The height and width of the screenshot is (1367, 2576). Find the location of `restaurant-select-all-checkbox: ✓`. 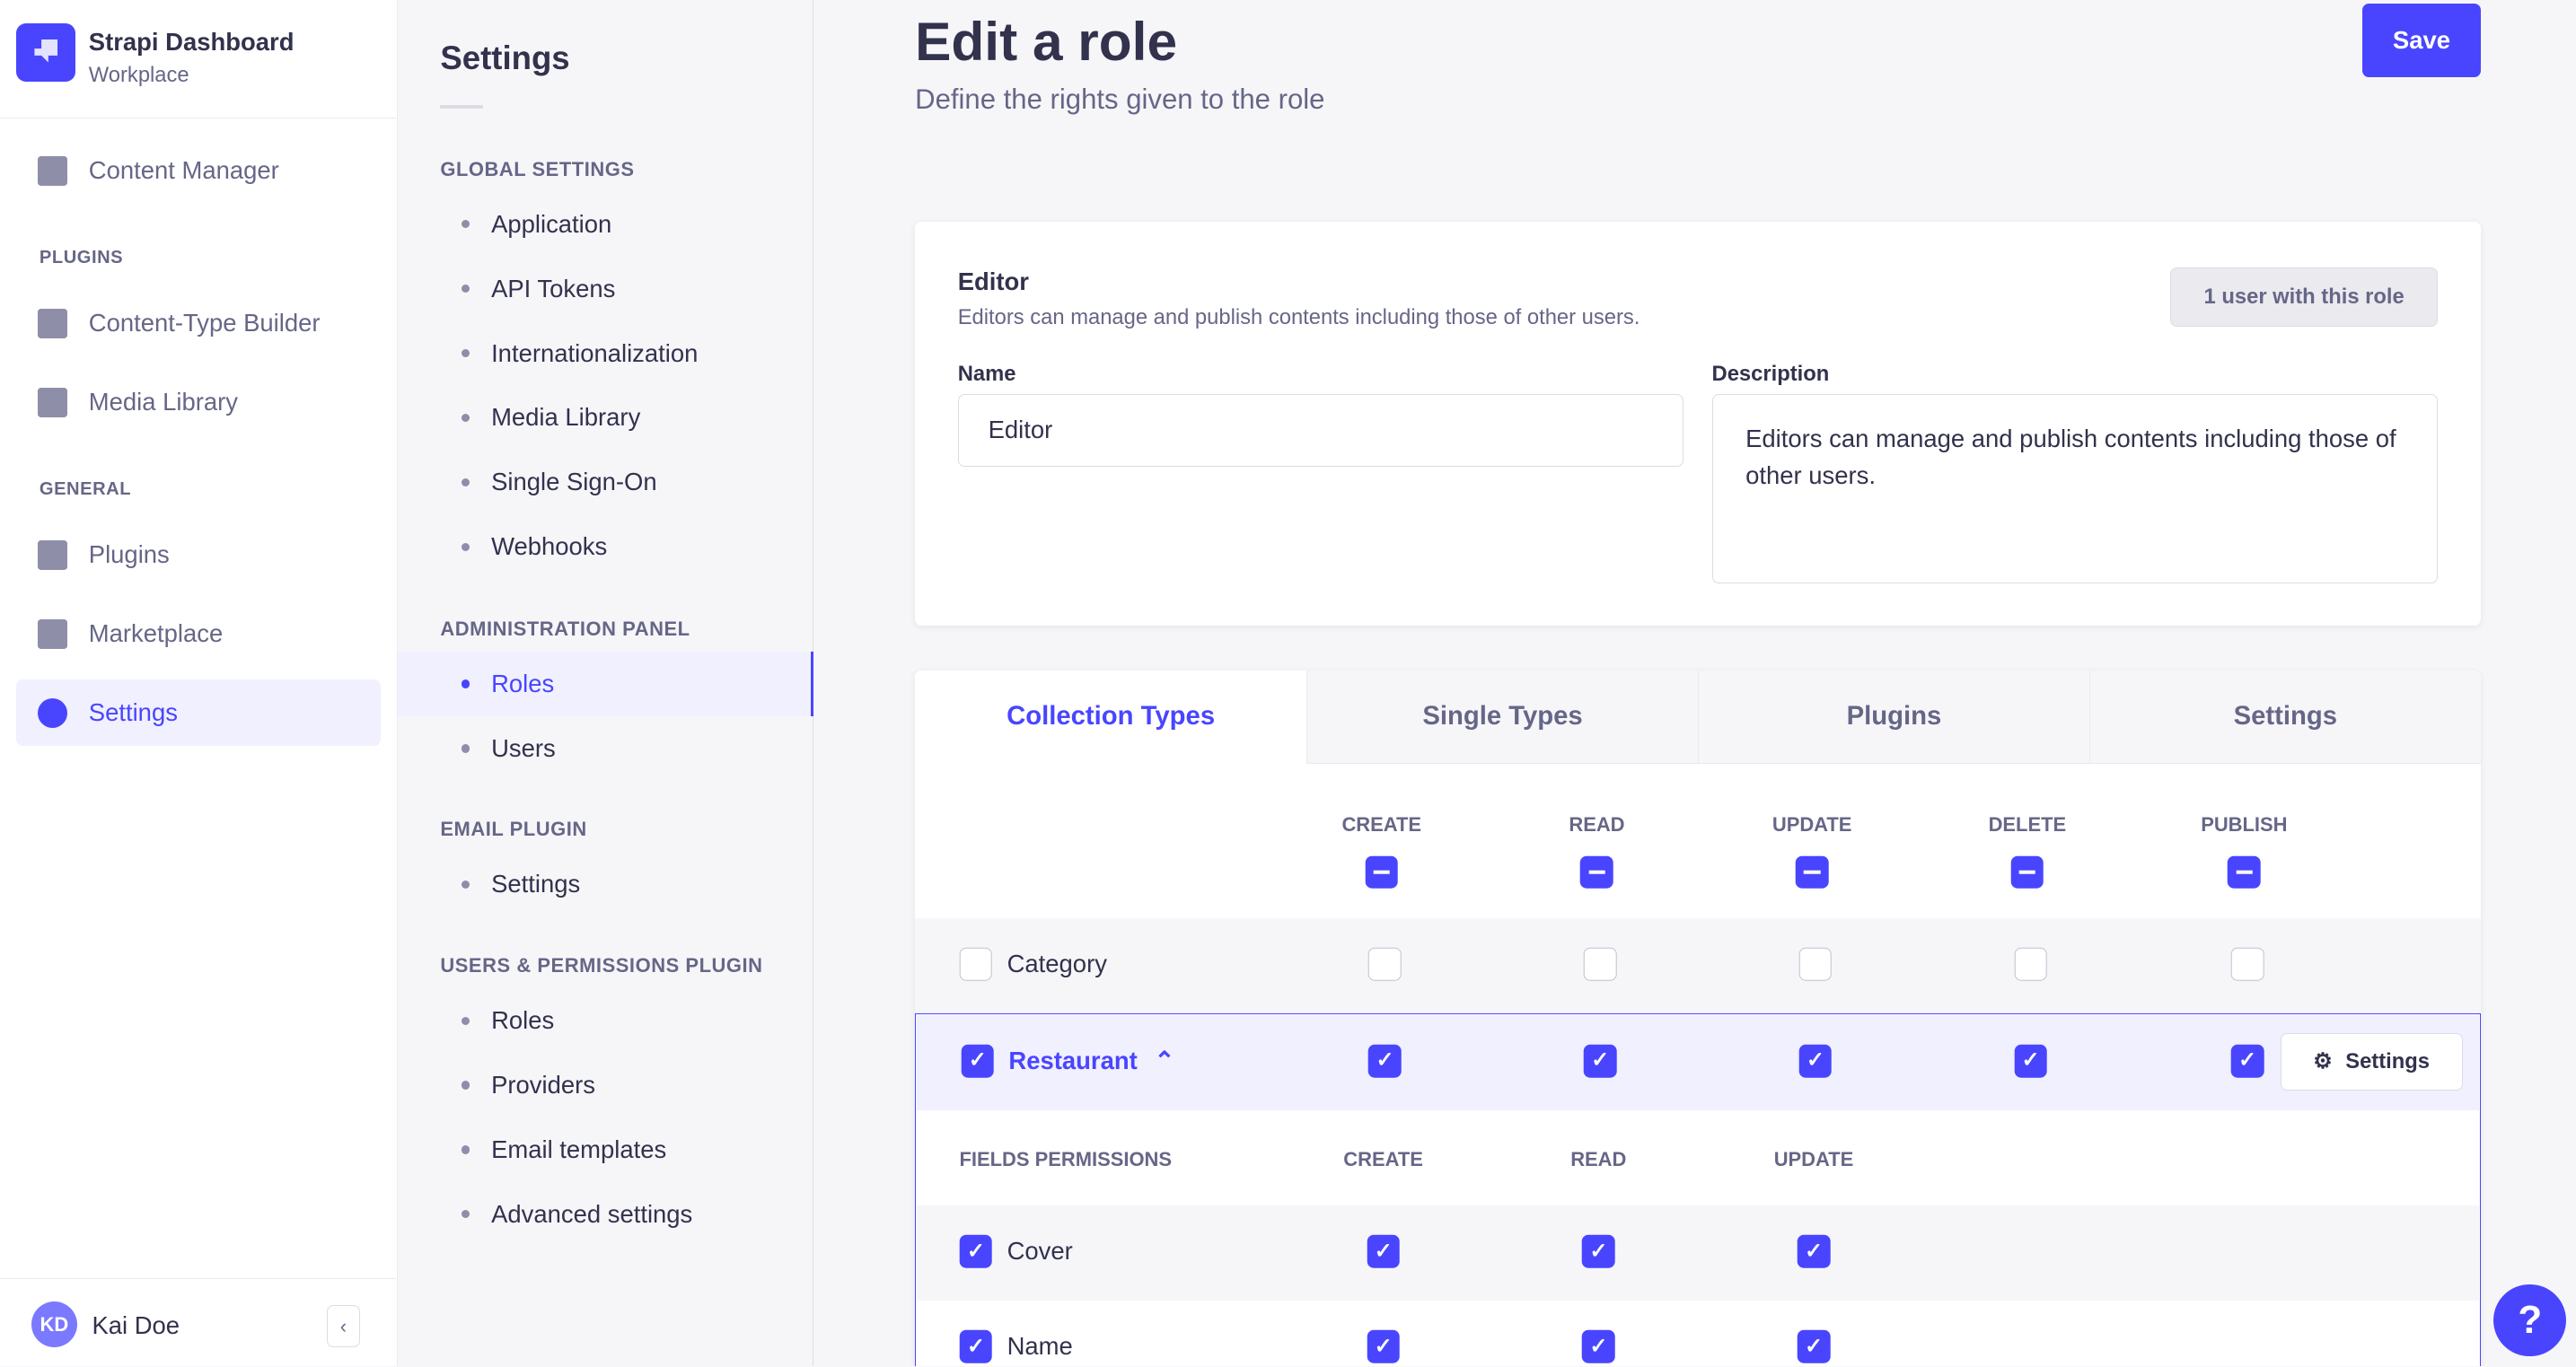

restaurant-select-all-checkbox: ✓ is located at coordinates (977, 1061).